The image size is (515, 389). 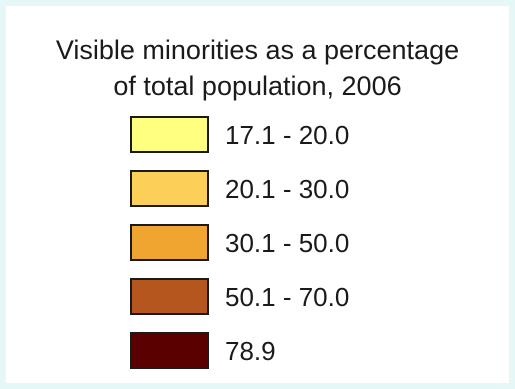 I want to click on legend-label-50-70: 50.1 - 70.0, so click(x=287, y=297).